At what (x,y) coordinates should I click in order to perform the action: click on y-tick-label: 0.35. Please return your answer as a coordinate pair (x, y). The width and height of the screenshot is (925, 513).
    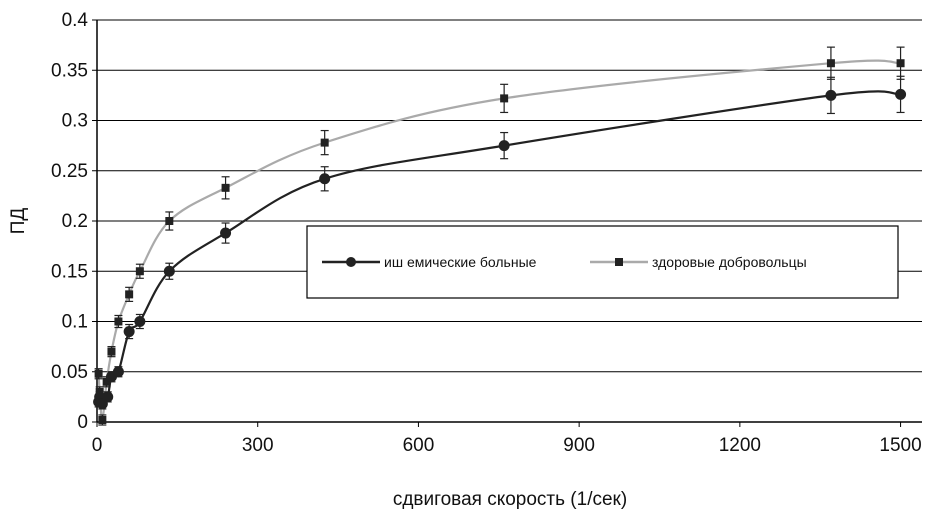
    Looking at the image, I should click on (69, 70).